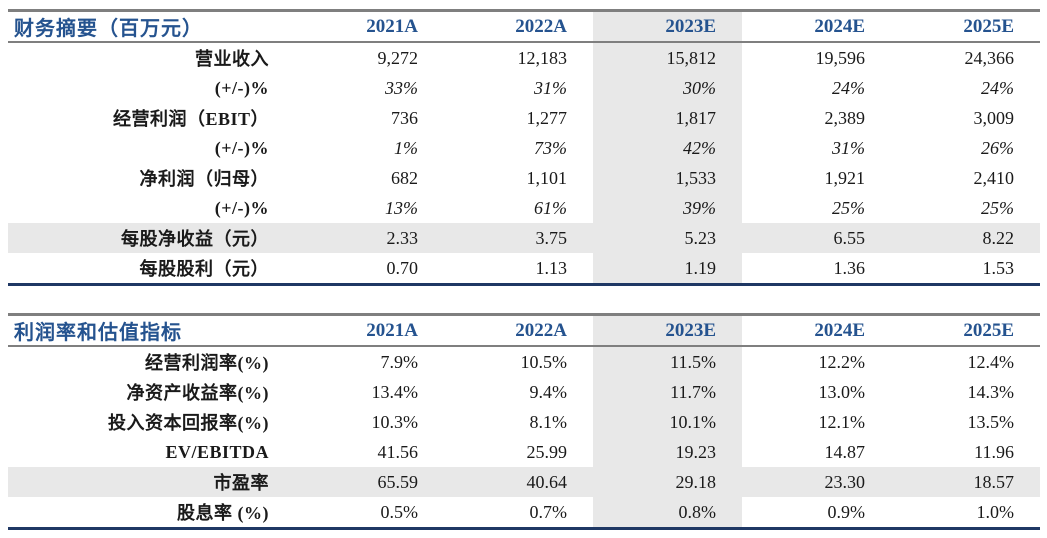  Describe the element at coordinates (399, 361) in the screenshot. I see `value-cell: 7.9%` at that location.